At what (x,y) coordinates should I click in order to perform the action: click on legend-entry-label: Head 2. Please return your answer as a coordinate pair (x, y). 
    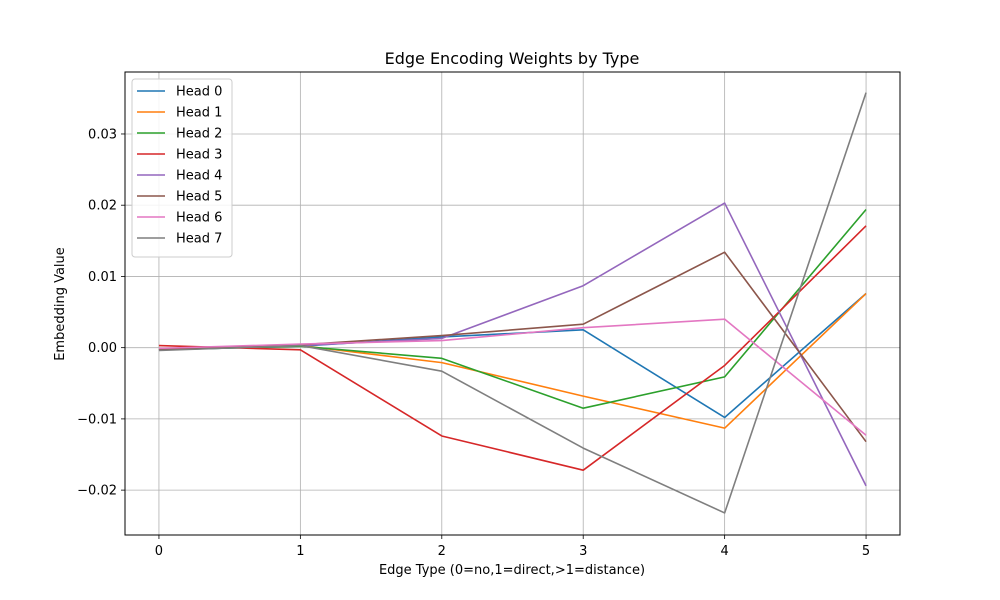
    Looking at the image, I should click on (199, 134).